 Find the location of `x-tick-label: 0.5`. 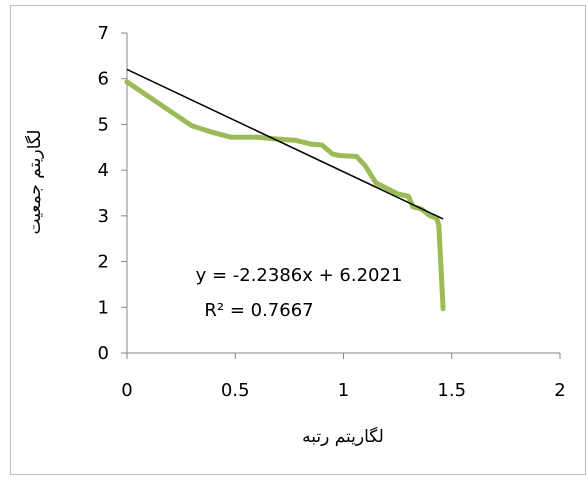

x-tick-label: 0.5 is located at coordinates (235, 390).